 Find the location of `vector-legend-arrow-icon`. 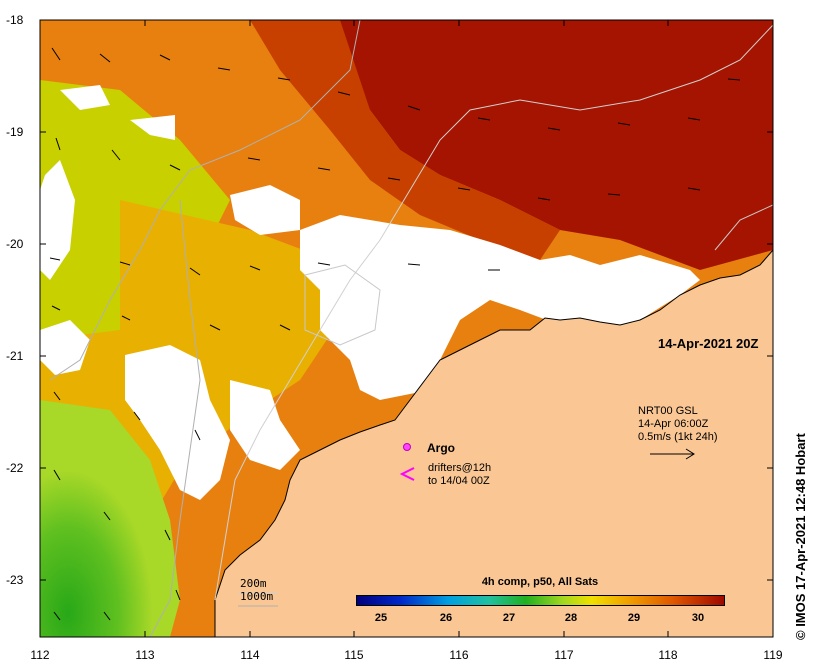

vector-legend-arrow-icon is located at coordinates (672, 454).